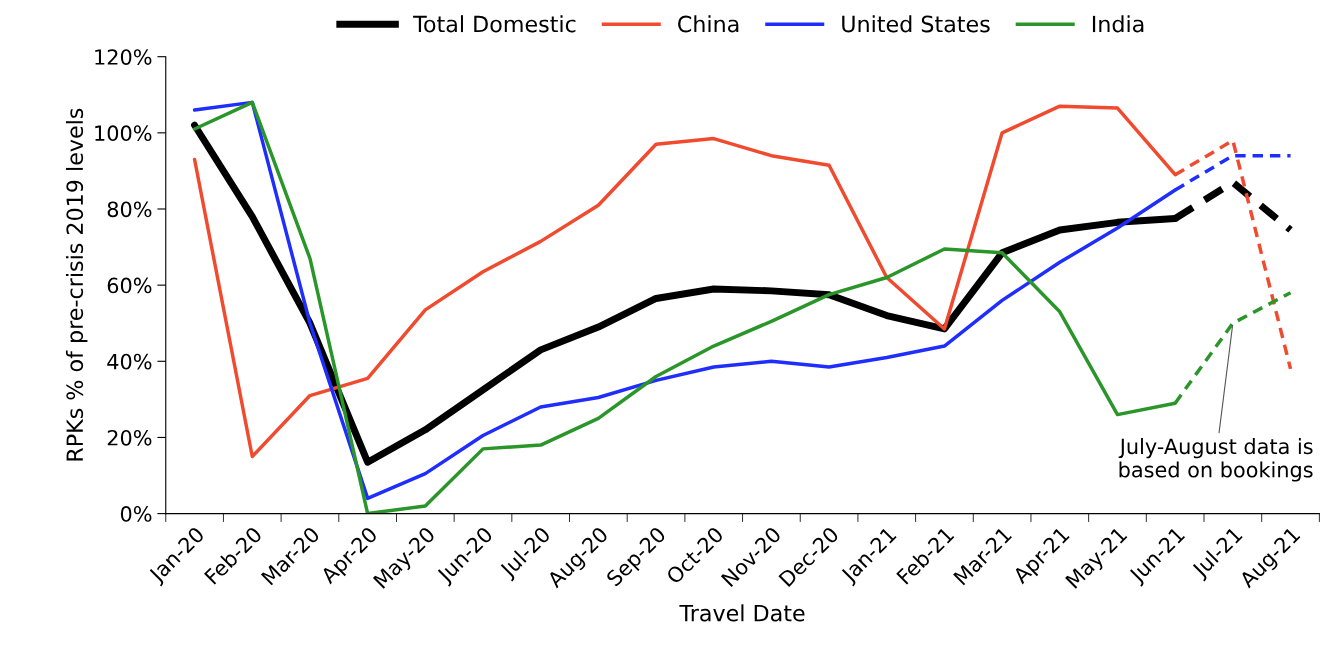 This screenshot has height=667, width=1326. What do you see at coordinates (494, 24) in the screenshot?
I see `legend-label: Total Domestic` at bounding box center [494, 24].